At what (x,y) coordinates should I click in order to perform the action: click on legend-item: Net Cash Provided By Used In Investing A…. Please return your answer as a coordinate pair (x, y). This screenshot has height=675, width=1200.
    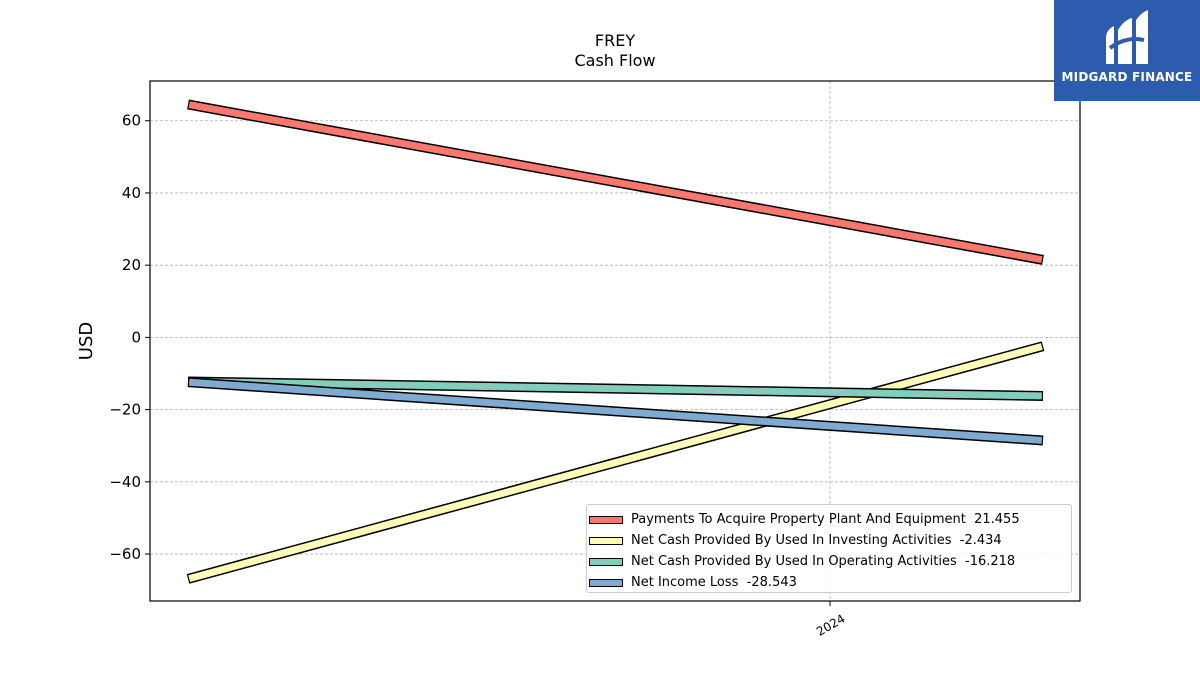
    Looking at the image, I should click on (829, 540).